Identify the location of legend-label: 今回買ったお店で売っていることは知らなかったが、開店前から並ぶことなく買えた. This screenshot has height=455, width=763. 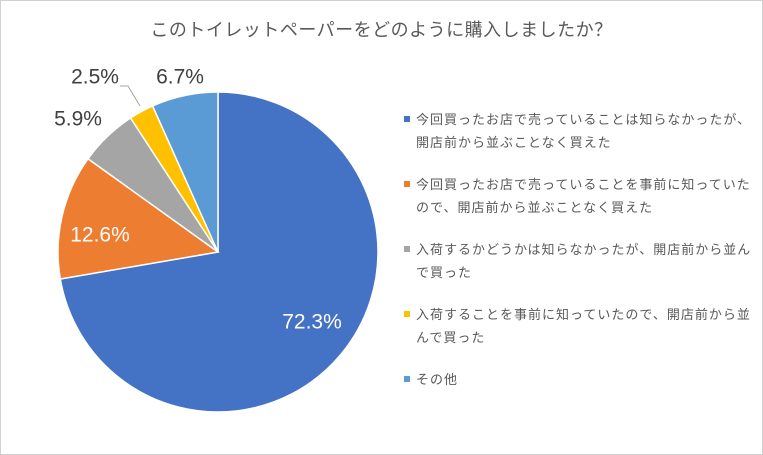
(584, 131).